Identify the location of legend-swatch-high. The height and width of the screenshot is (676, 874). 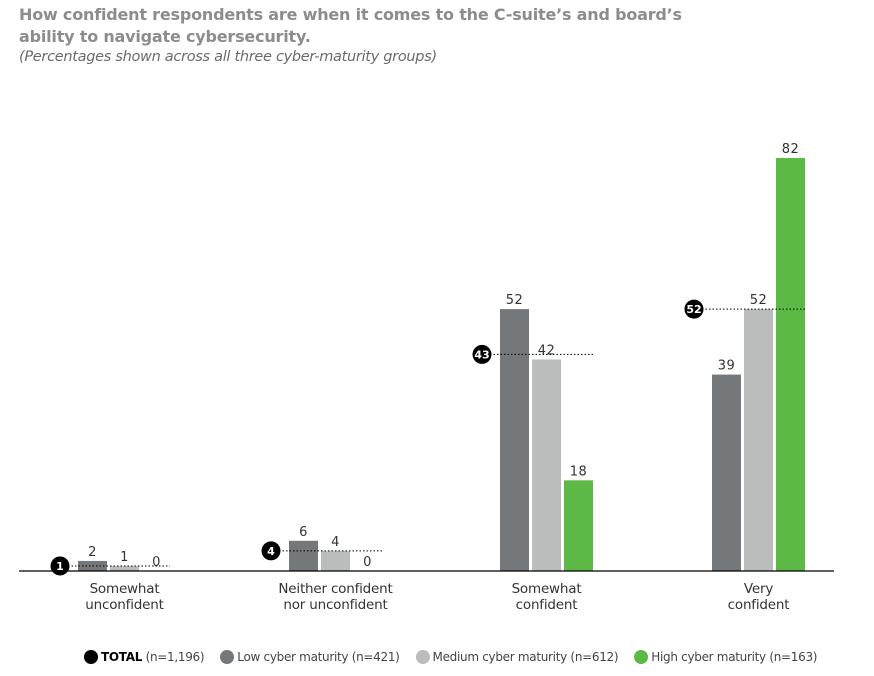
(641, 657).